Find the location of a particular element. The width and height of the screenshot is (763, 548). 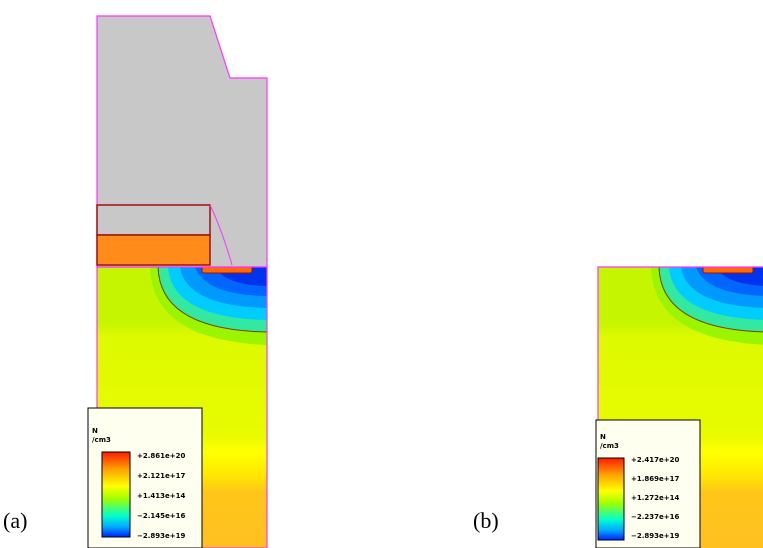

legend-tick: +2.417e+20 is located at coordinates (655, 460).